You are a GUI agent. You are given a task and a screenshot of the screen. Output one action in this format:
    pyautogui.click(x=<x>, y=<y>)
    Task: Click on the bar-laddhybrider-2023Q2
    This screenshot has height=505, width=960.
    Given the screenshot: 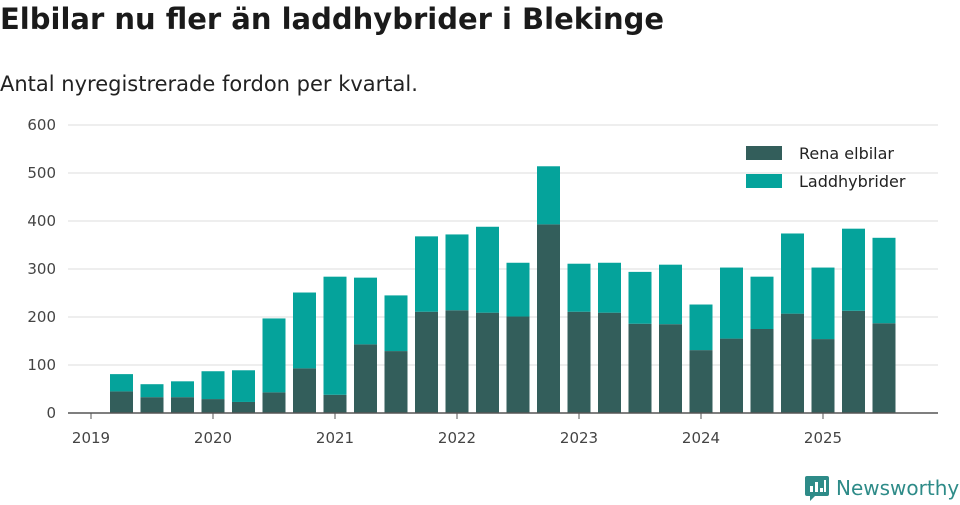 What is the action you would take?
    pyautogui.click(x=609, y=287)
    